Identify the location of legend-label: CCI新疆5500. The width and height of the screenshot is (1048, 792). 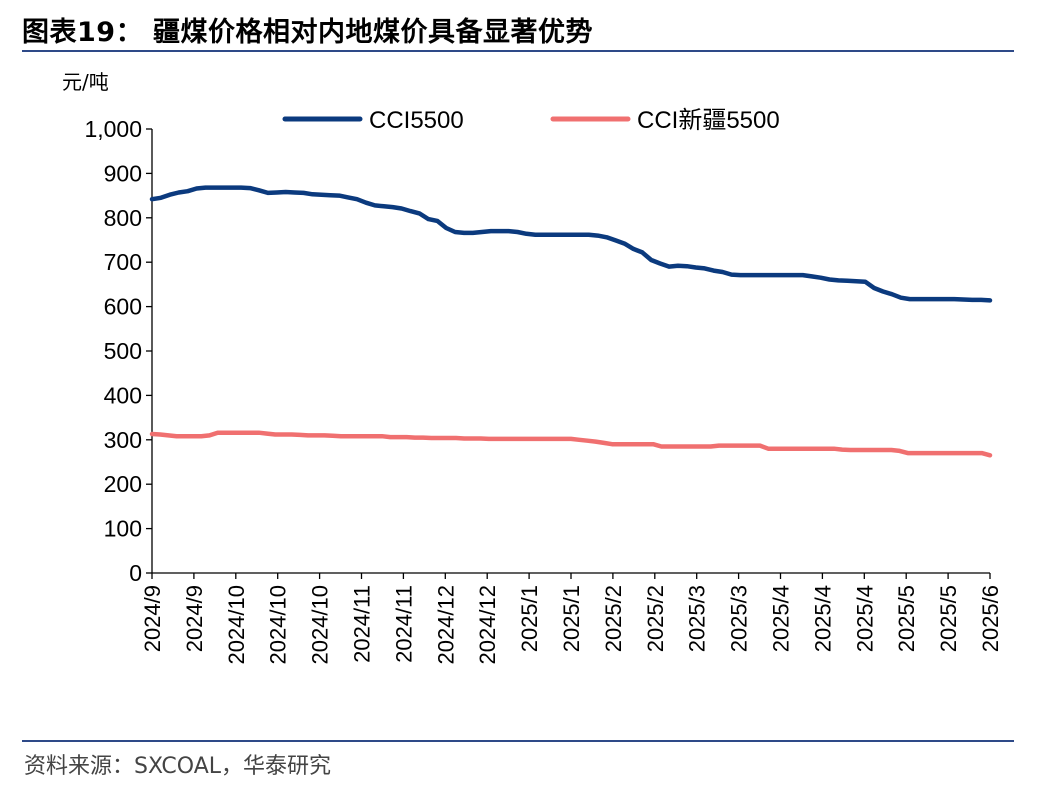
(708, 120).